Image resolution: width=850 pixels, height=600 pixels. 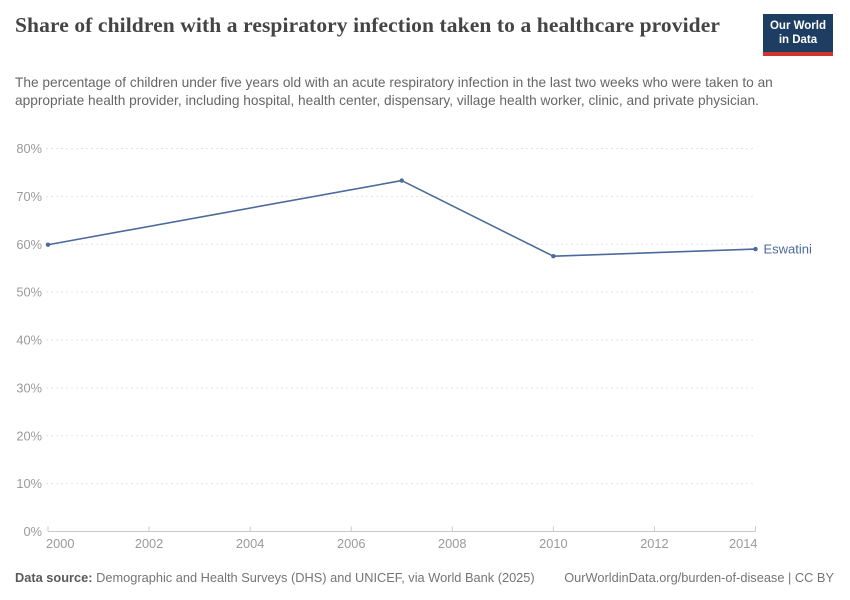 I want to click on svg-text: 20%, so click(x=29, y=435).